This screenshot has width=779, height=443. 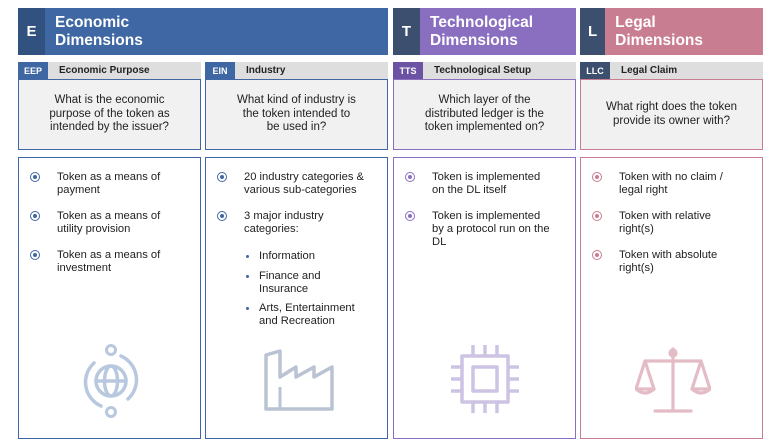 What do you see at coordinates (296, 70) in the screenshot?
I see `ein-code-row: EIN Industry` at bounding box center [296, 70].